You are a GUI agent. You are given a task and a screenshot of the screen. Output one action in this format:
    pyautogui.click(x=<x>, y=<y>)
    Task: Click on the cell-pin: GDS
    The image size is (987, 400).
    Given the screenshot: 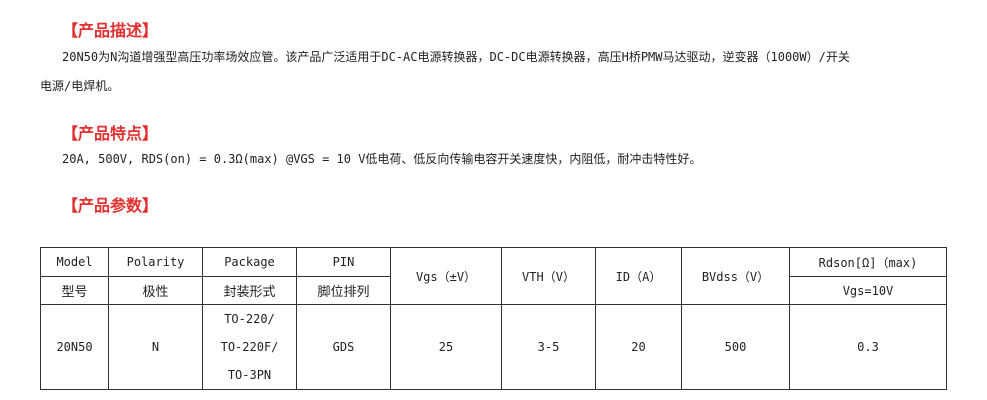 What is the action you would take?
    pyautogui.click(x=343, y=347)
    